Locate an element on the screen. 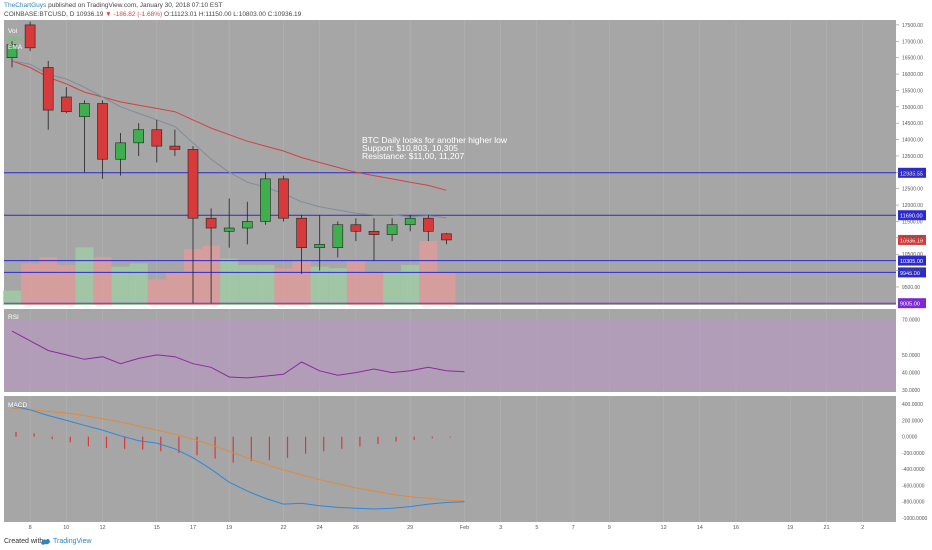  price-level-label: 10305.00 is located at coordinates (911, 262).